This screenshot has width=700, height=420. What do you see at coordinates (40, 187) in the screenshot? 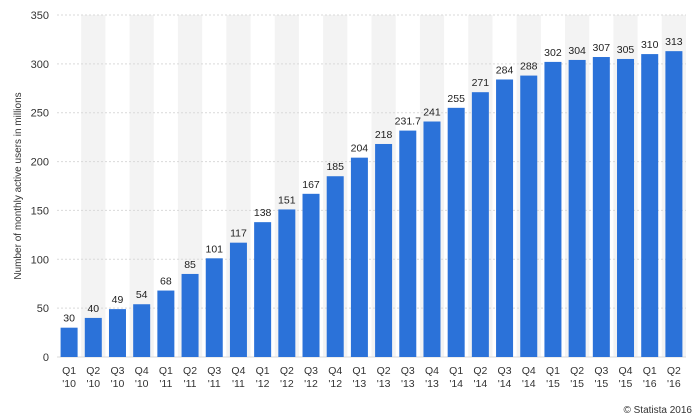
I see `y-axis-ticks: 0 50 100 150 200 250 300 350` at bounding box center [40, 187].